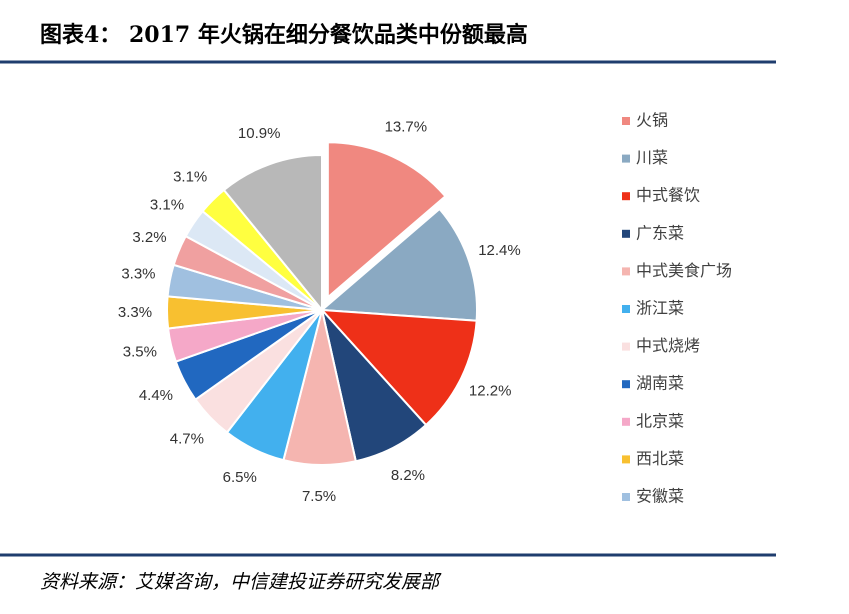 This screenshot has width=849, height=614. I want to click on value-label: 8.2%, so click(408, 475).